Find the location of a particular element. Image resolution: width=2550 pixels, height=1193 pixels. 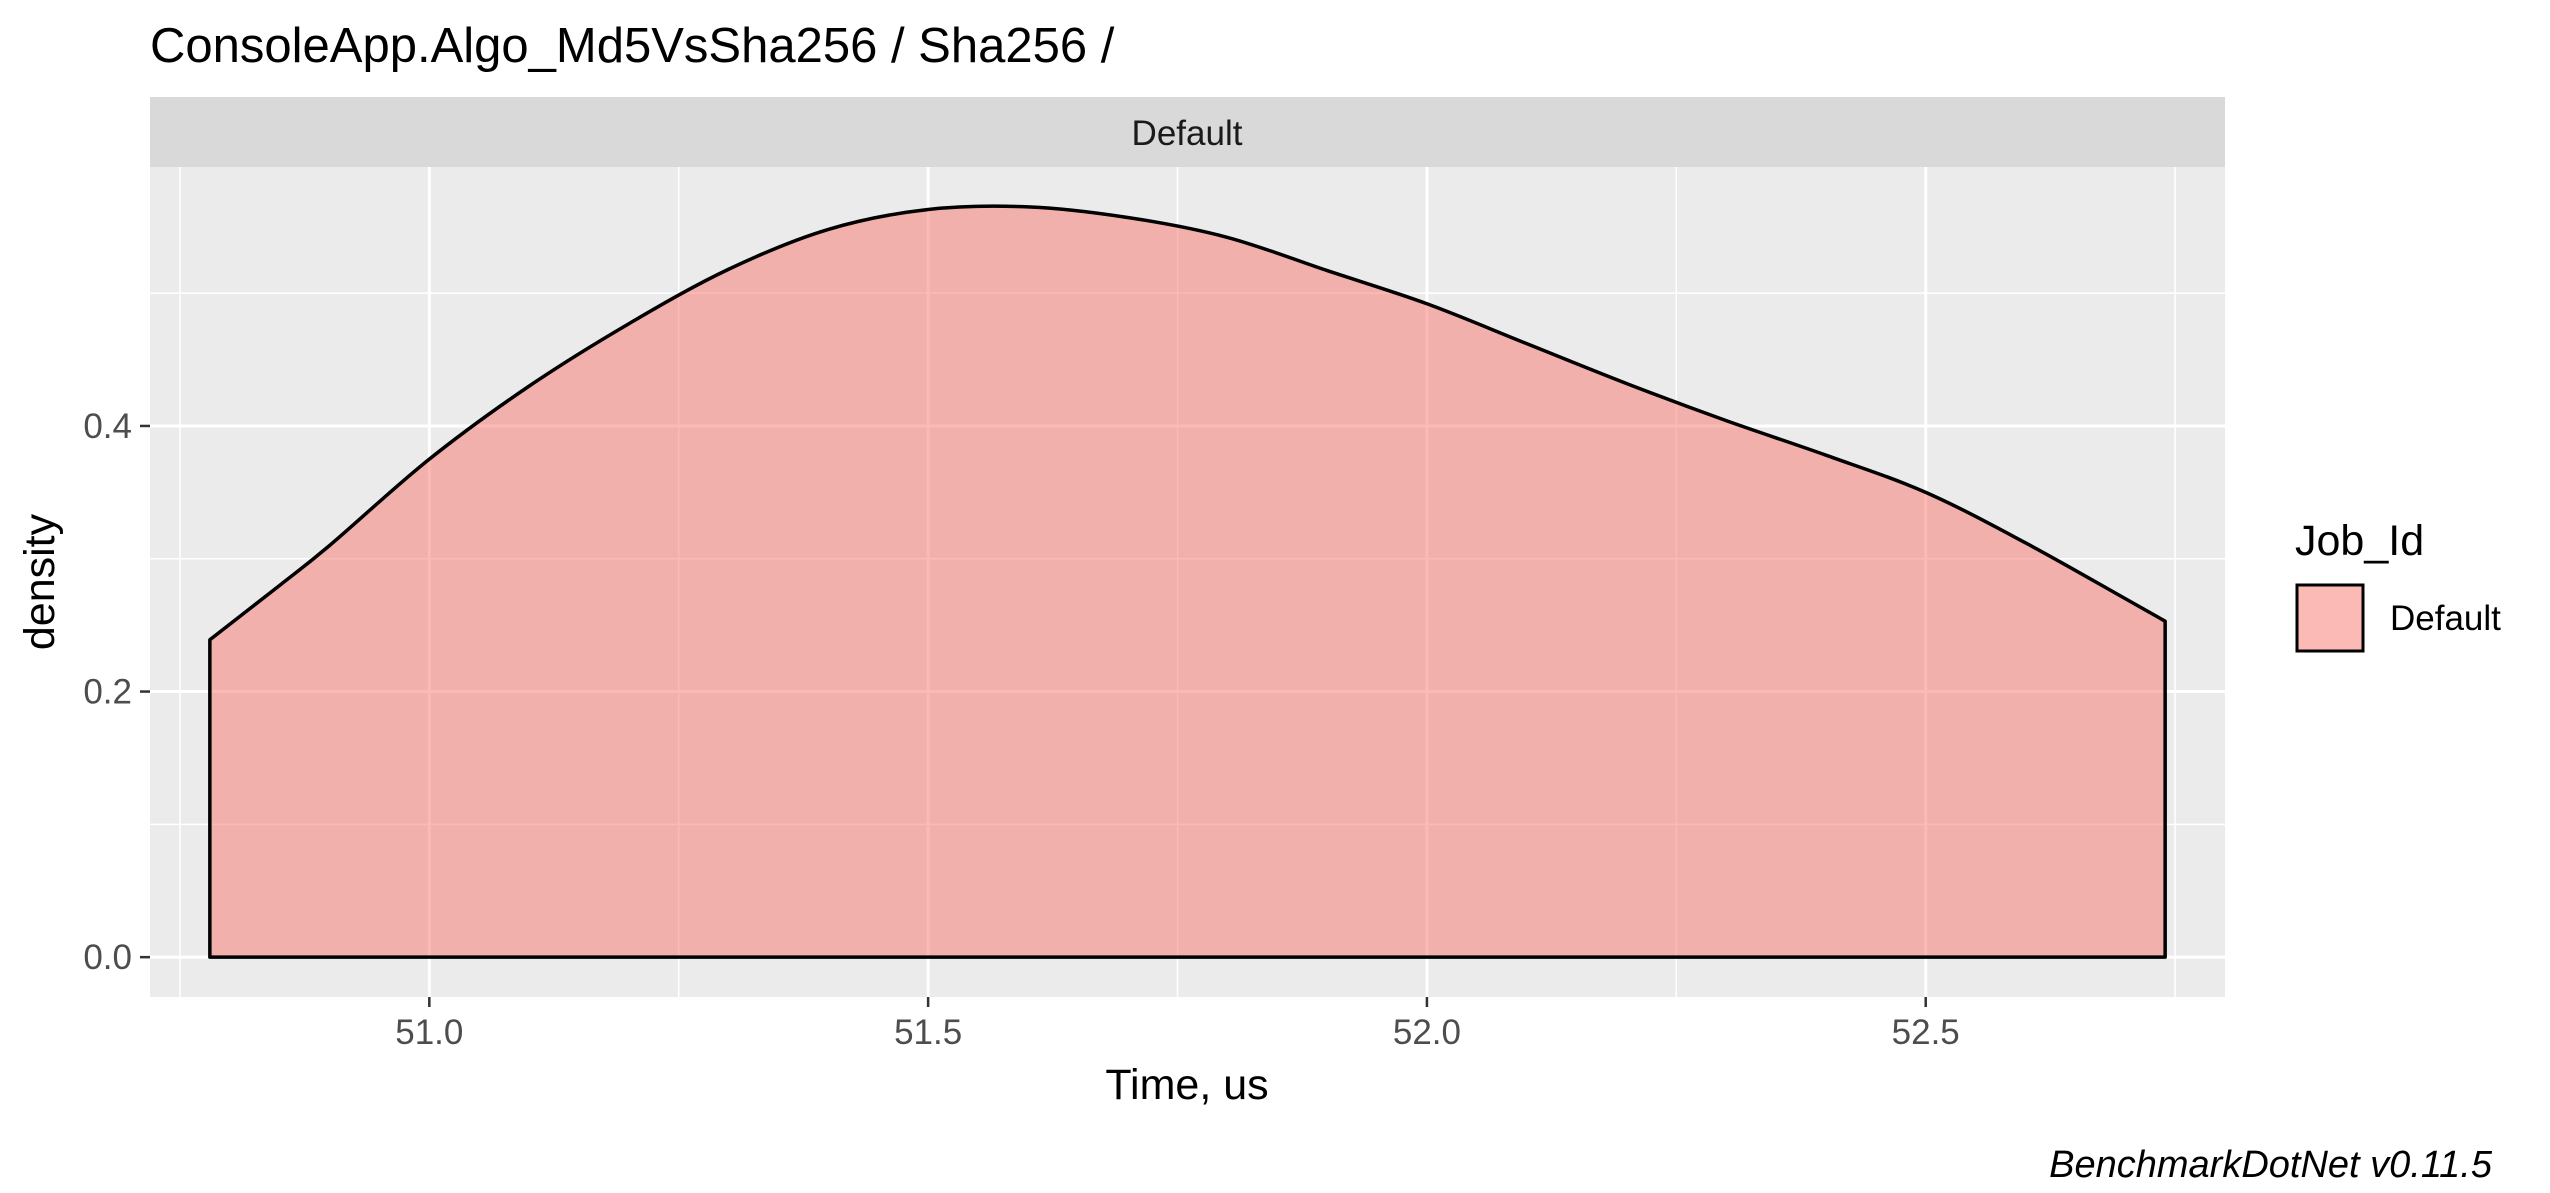

facet-strip is located at coordinates (1187, 132).